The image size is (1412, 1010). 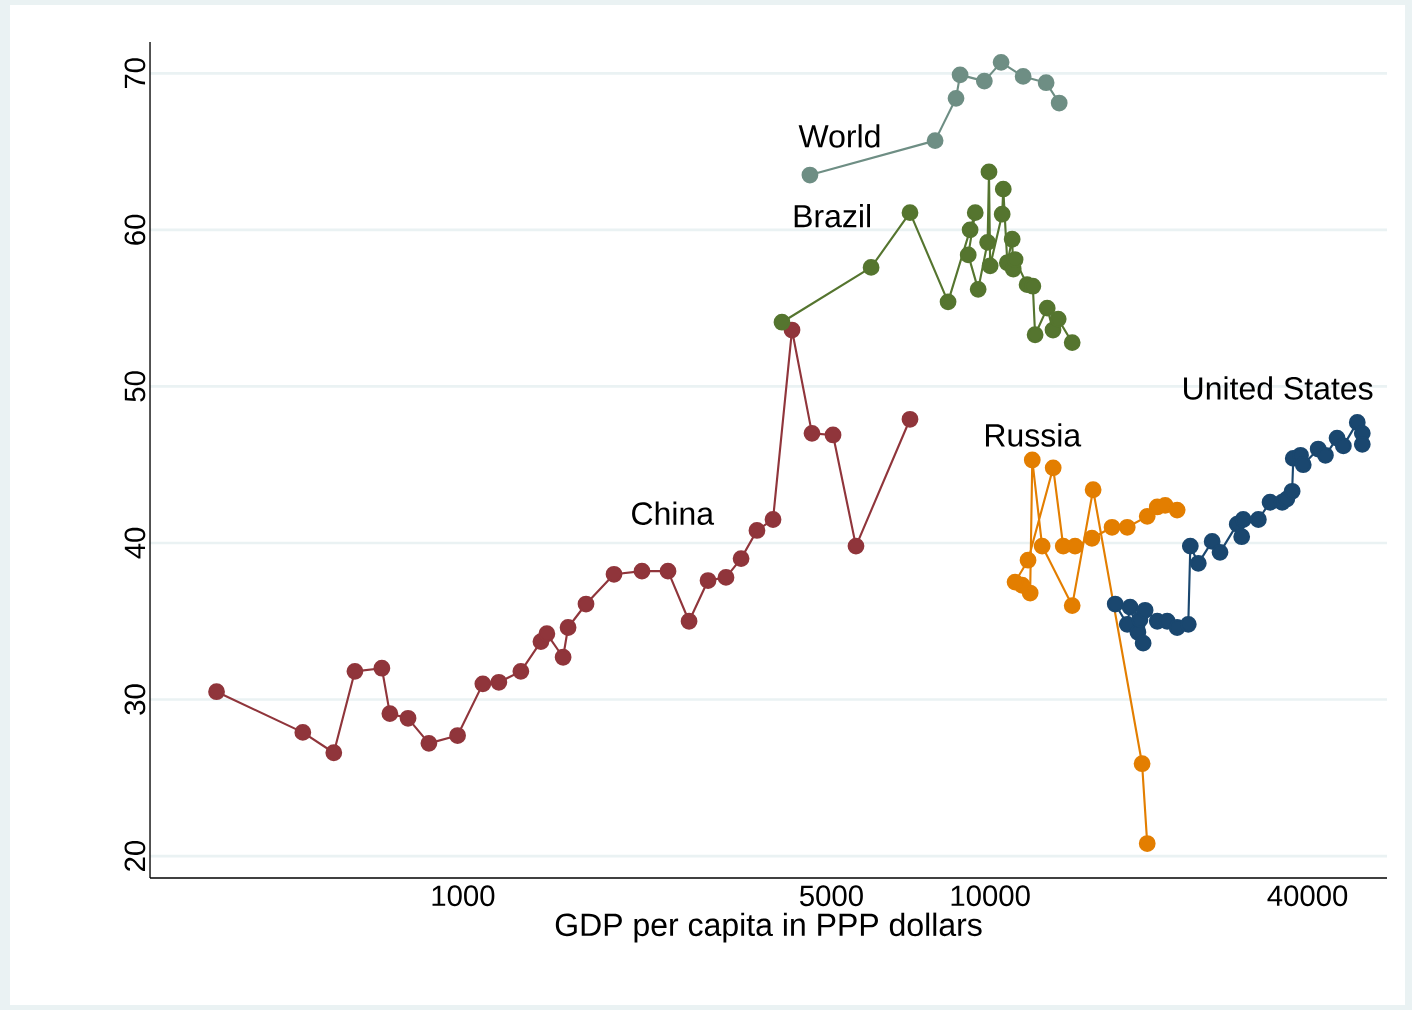 What do you see at coordinates (839, 136) in the screenshot?
I see `series-label: World` at bounding box center [839, 136].